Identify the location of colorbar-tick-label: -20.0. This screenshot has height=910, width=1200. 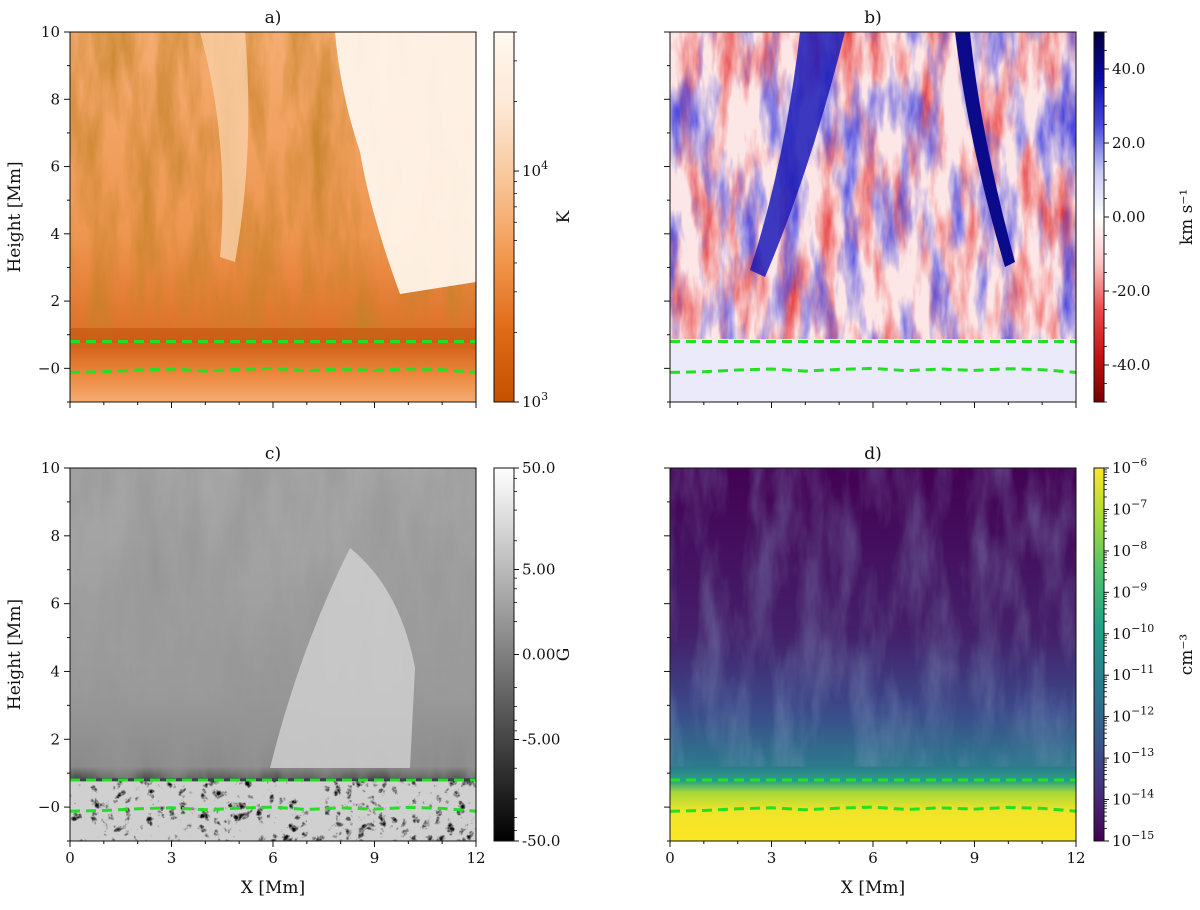
(1131, 291).